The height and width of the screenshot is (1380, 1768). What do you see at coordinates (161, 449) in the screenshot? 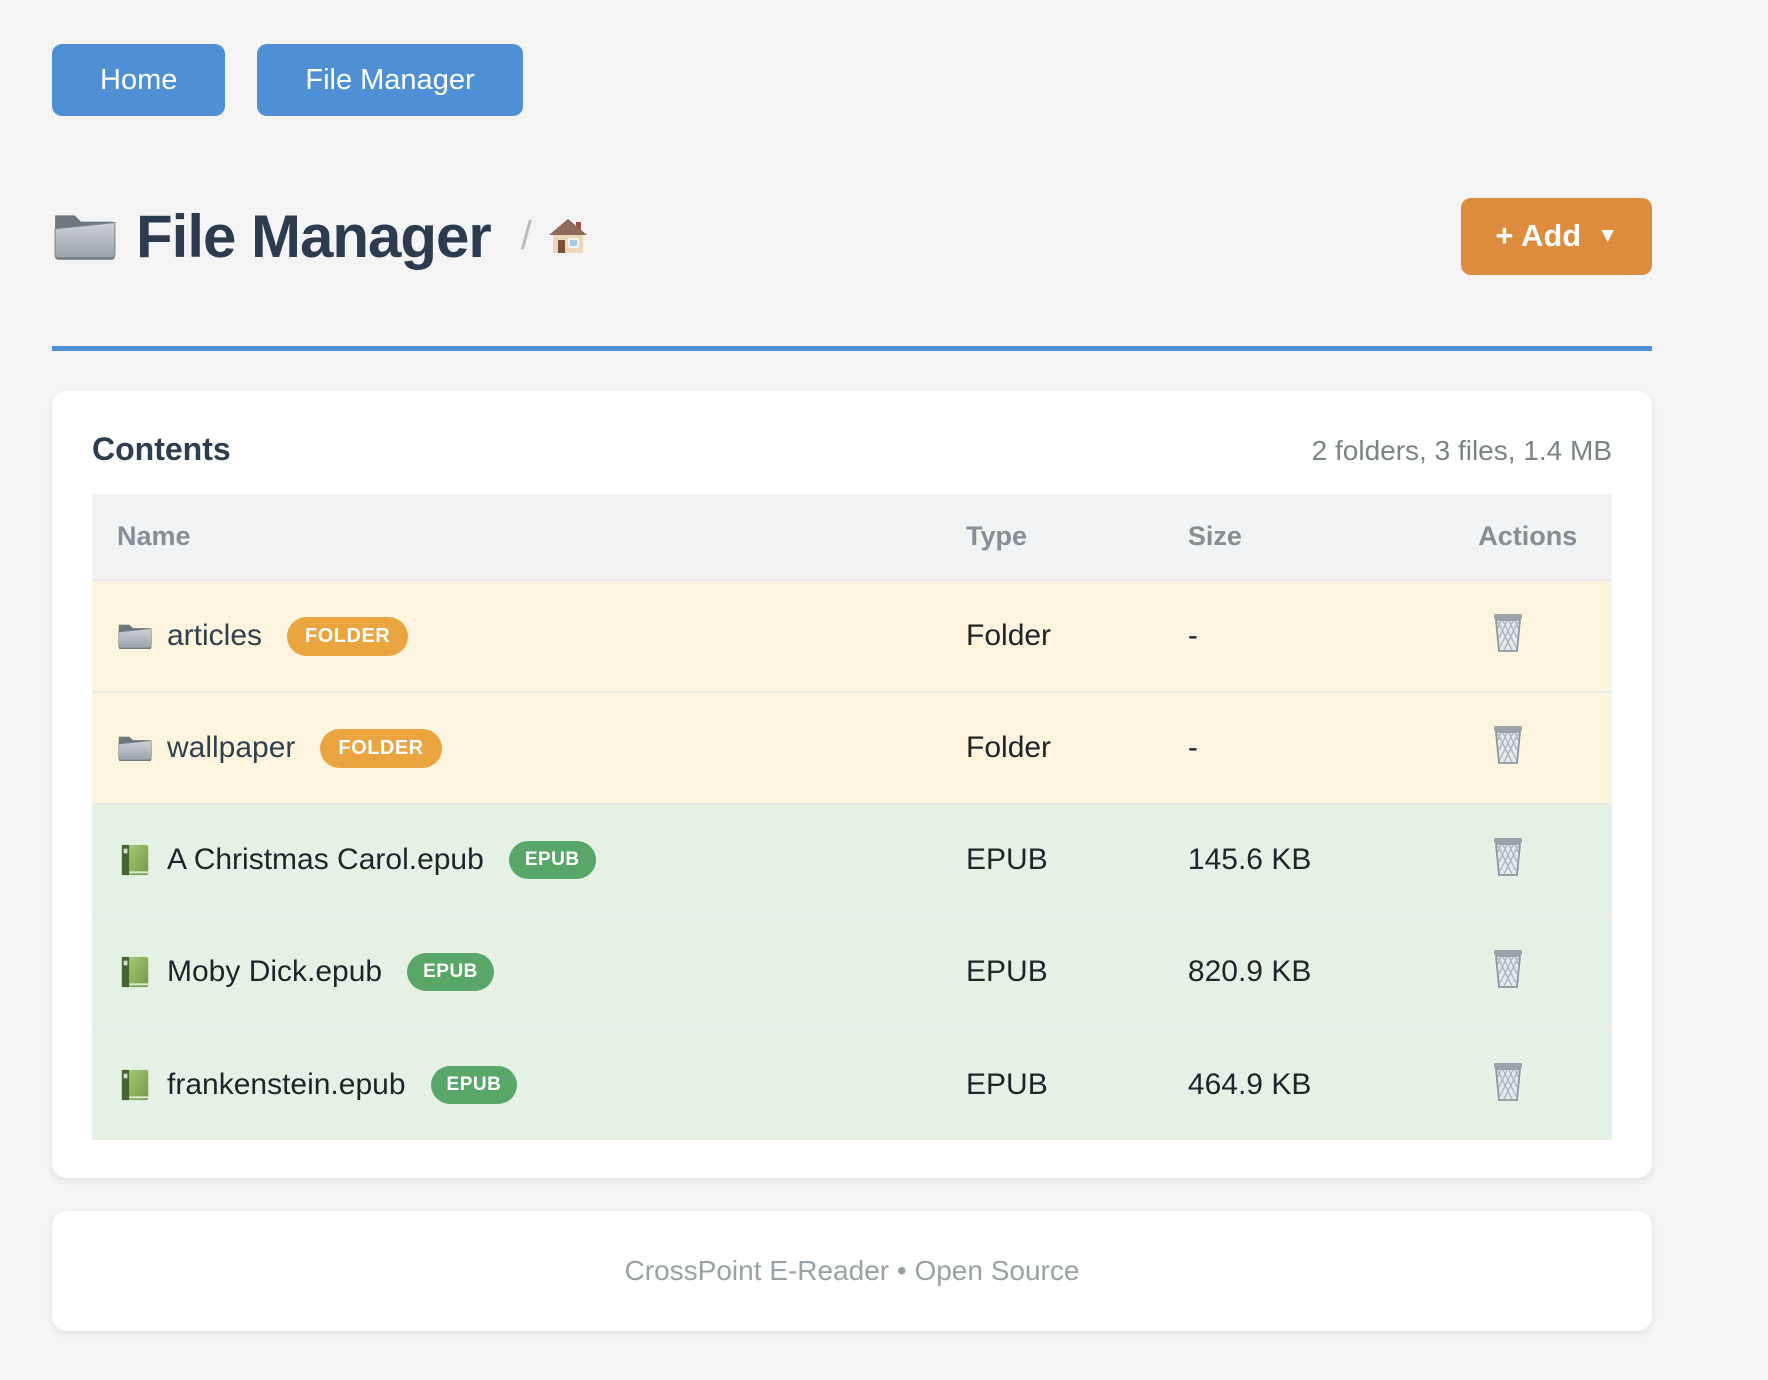
I see `contents-heading: Contents` at bounding box center [161, 449].